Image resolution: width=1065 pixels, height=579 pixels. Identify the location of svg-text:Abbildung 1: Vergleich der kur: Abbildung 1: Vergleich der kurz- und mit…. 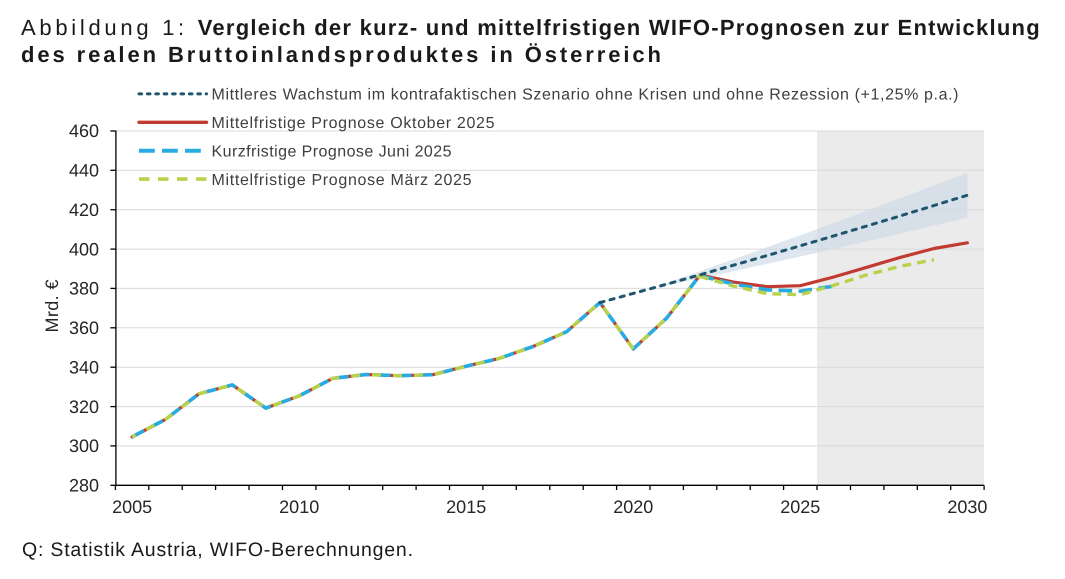
(530, 27).